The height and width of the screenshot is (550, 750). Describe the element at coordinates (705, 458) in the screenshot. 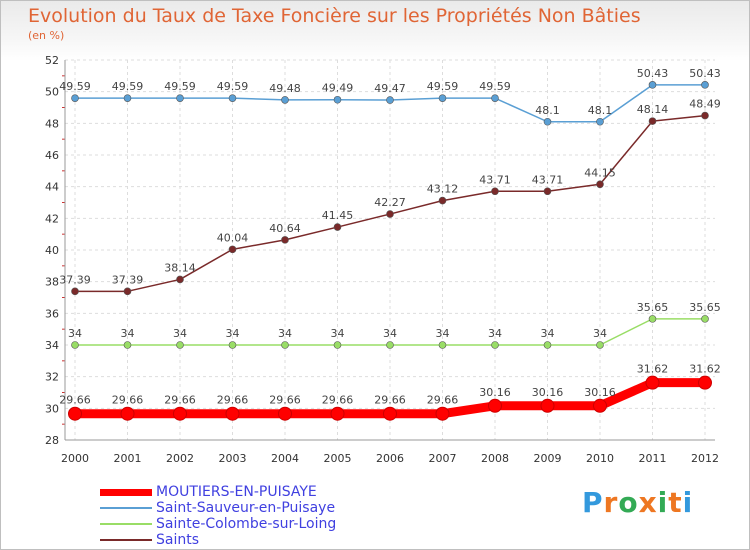

I see `x-tick-label: 2012` at that location.